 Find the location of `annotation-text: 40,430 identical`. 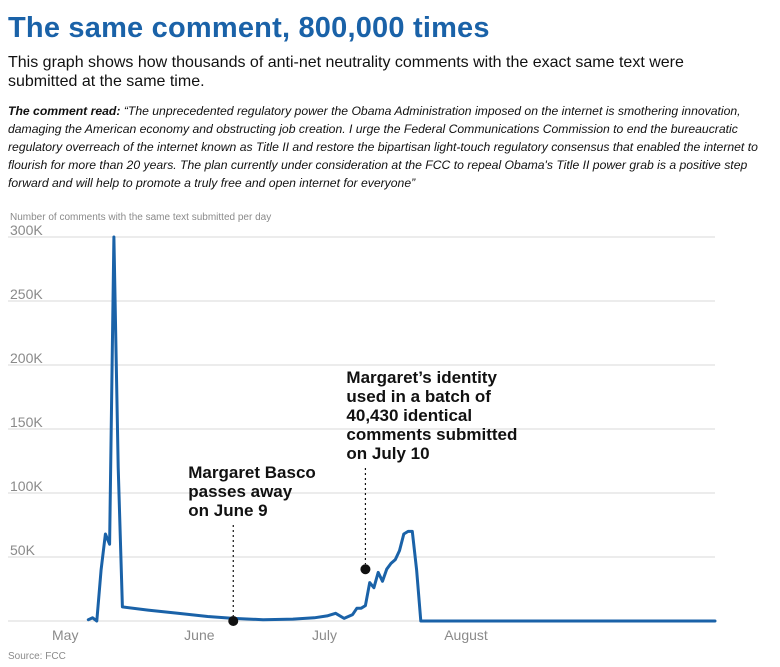

annotation-text: 40,430 identical is located at coordinates (409, 415).